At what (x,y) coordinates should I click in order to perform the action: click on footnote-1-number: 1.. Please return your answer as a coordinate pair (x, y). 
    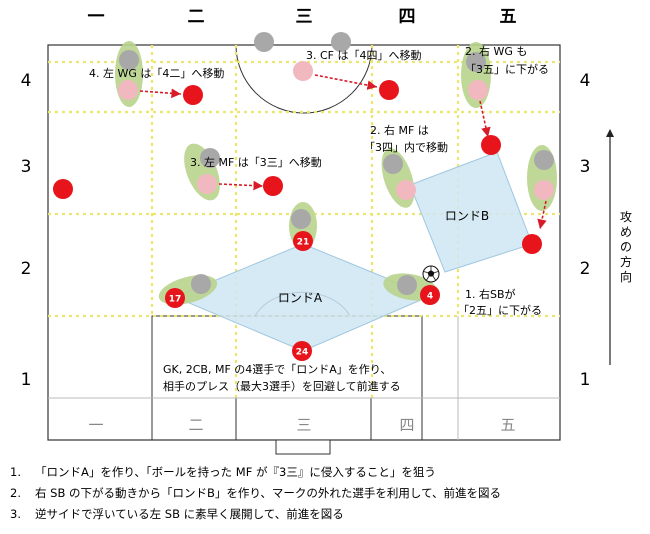
    Looking at the image, I should click on (15, 472).